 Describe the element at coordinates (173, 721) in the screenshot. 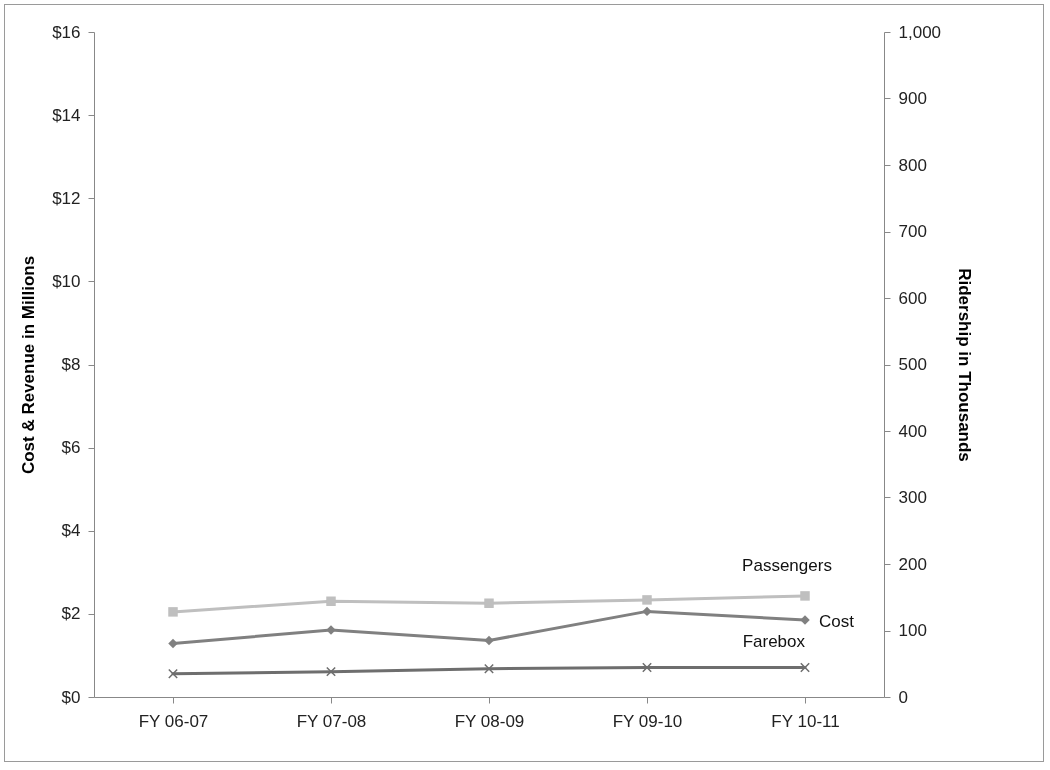

I see `x-tick-label: FY 06-07` at that location.